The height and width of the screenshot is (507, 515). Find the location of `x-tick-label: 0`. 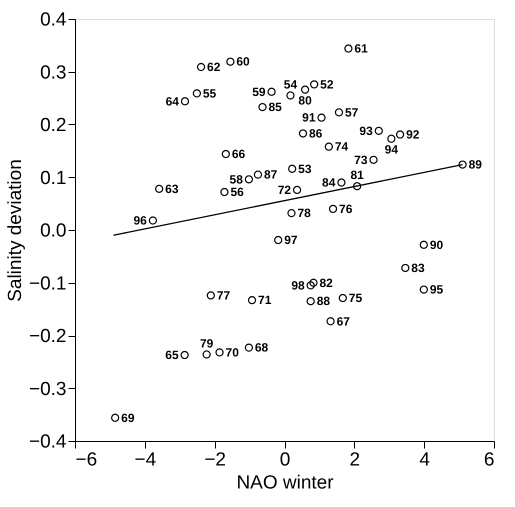

x-tick-label: 0 is located at coordinates (285, 460).